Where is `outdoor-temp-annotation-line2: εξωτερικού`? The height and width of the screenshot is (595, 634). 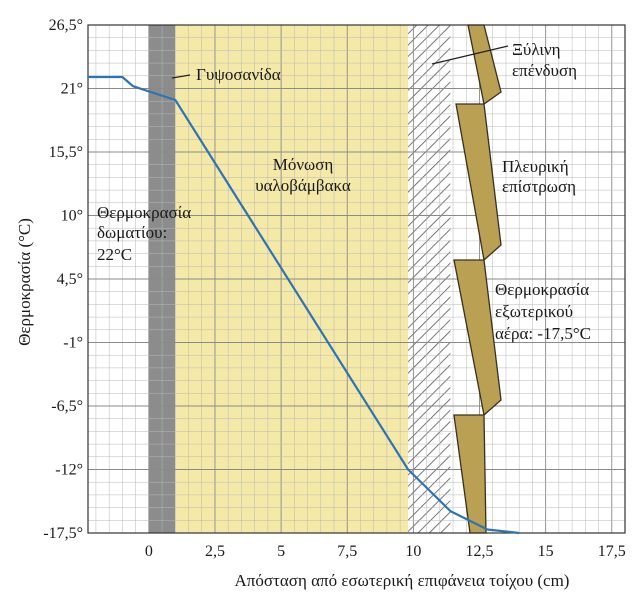 outdoor-temp-annotation-line2: εξωτερικού is located at coordinates (534, 311).